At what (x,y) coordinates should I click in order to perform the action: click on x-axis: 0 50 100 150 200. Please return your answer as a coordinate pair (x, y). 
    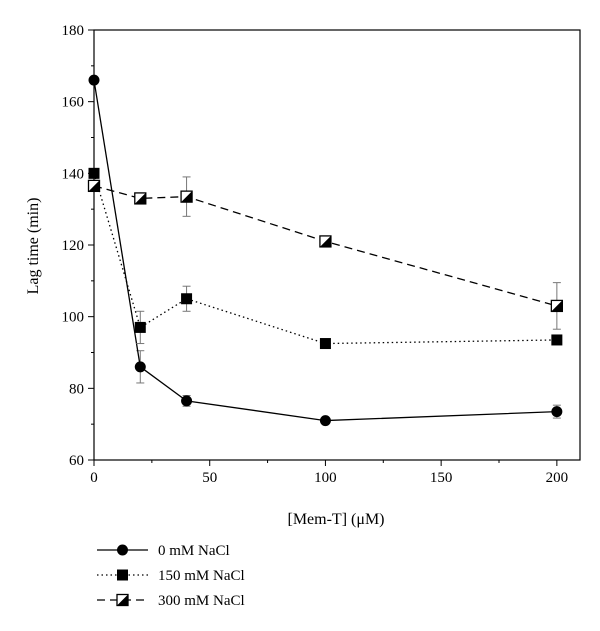
    Looking at the image, I should click on (329, 473).